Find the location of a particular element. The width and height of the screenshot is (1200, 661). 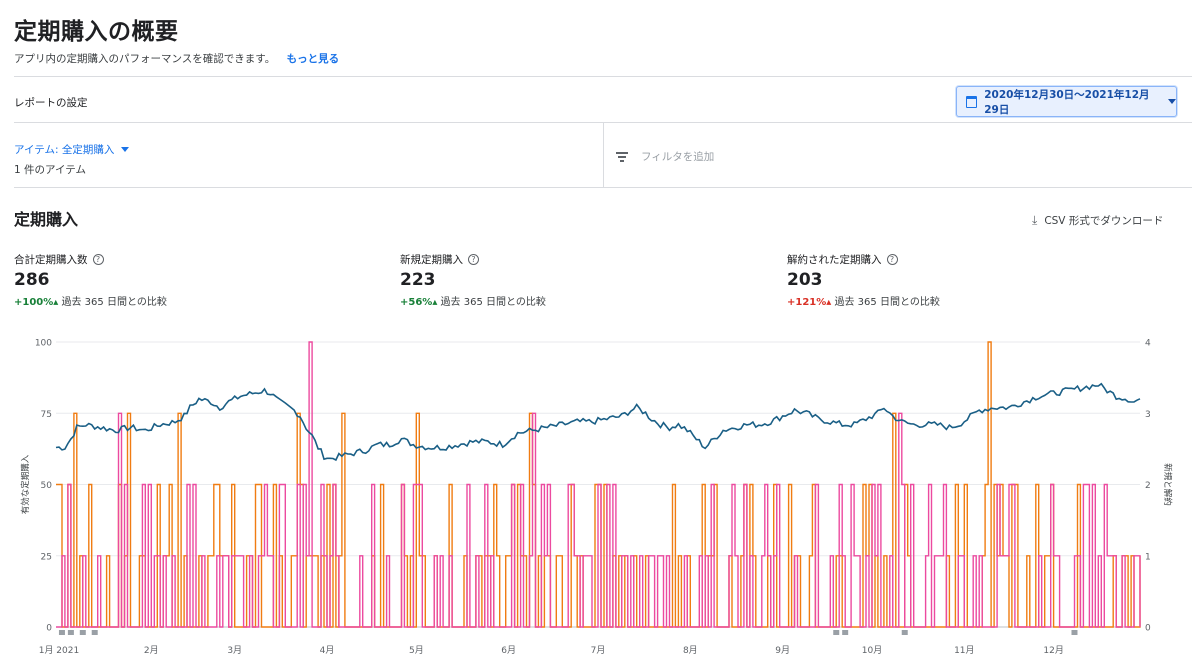

x-tick-label: 11月 is located at coordinates (964, 650).